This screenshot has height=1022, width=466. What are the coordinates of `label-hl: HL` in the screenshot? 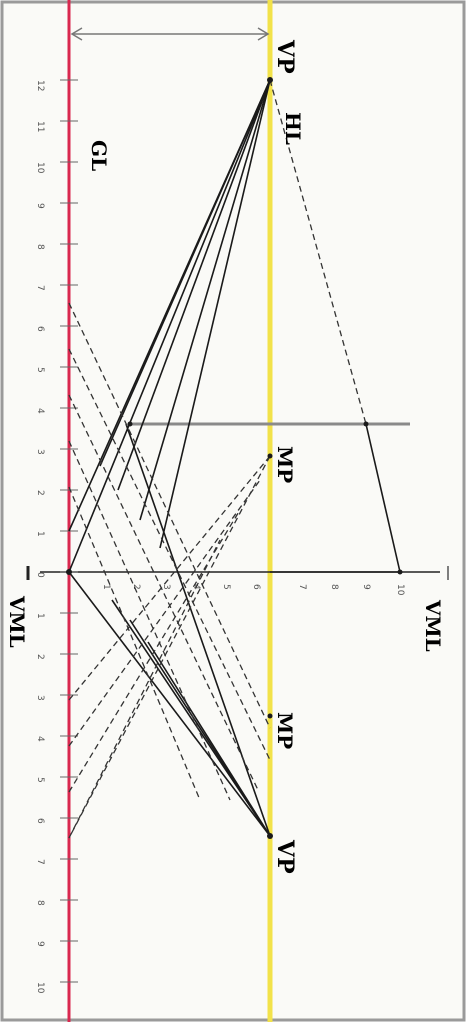 It's located at (293, 128).